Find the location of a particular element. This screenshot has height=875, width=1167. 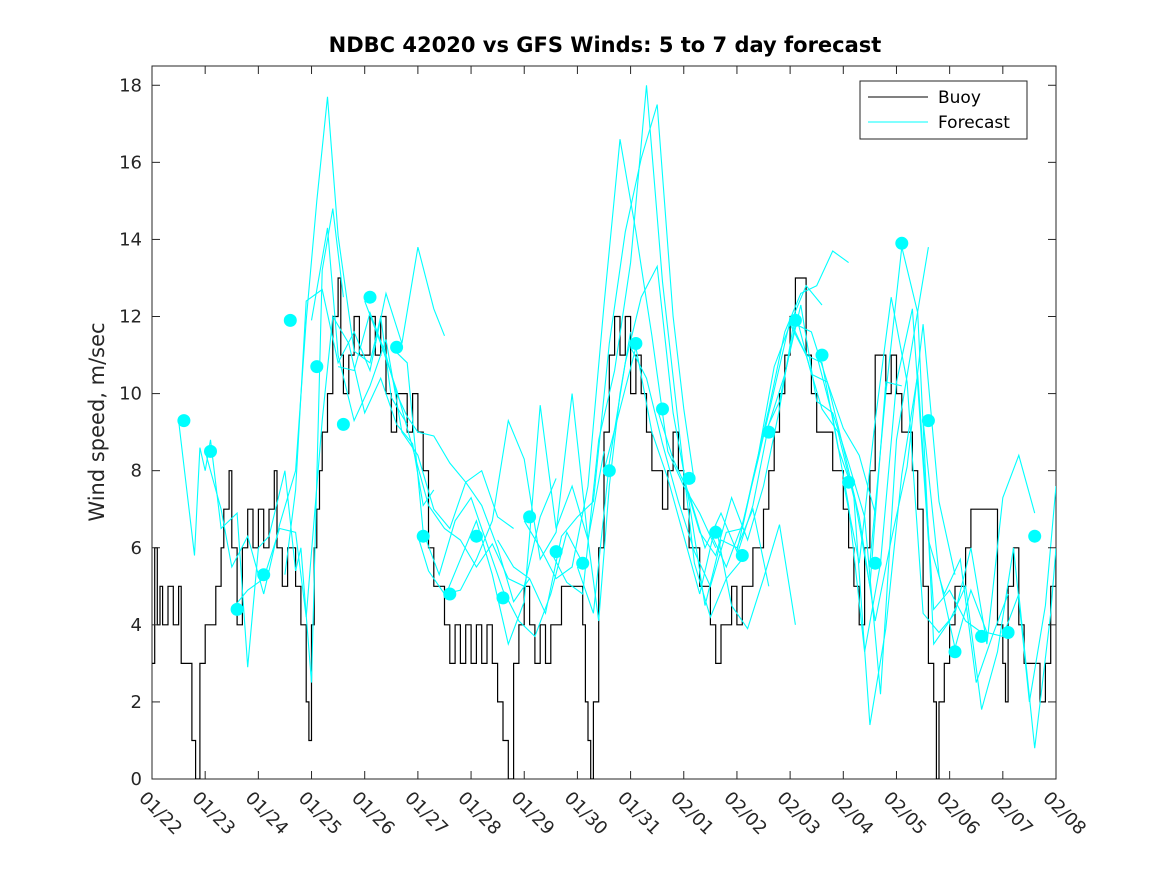

y-tick-label: 14 is located at coordinates (130, 239).